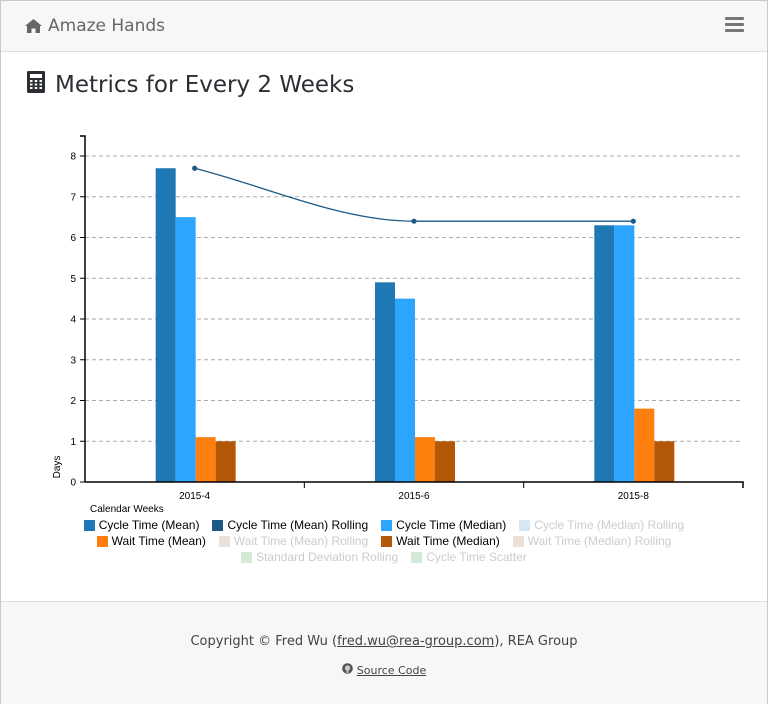 This screenshot has height=704, width=768. What do you see at coordinates (33, 26) in the screenshot?
I see `home-icon` at bounding box center [33, 26].